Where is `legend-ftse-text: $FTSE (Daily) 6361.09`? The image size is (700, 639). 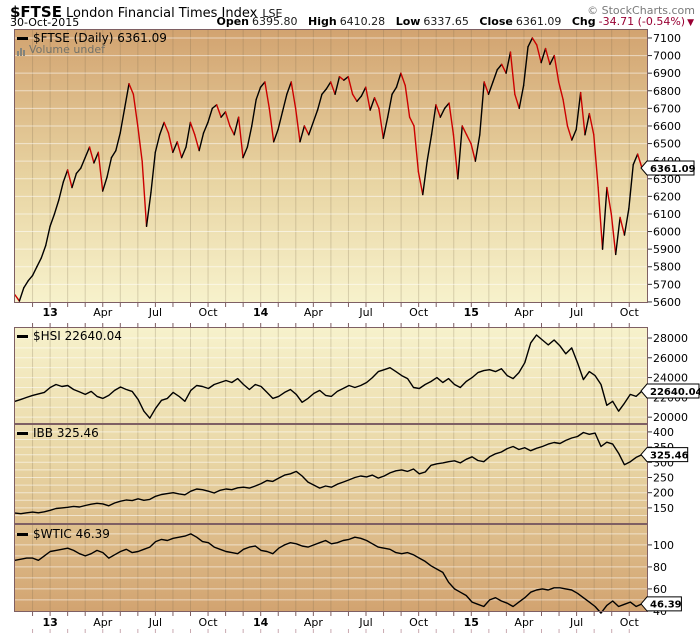 legend-ftse-text: $FTSE (Daily) 6361.09 is located at coordinates (100, 38).